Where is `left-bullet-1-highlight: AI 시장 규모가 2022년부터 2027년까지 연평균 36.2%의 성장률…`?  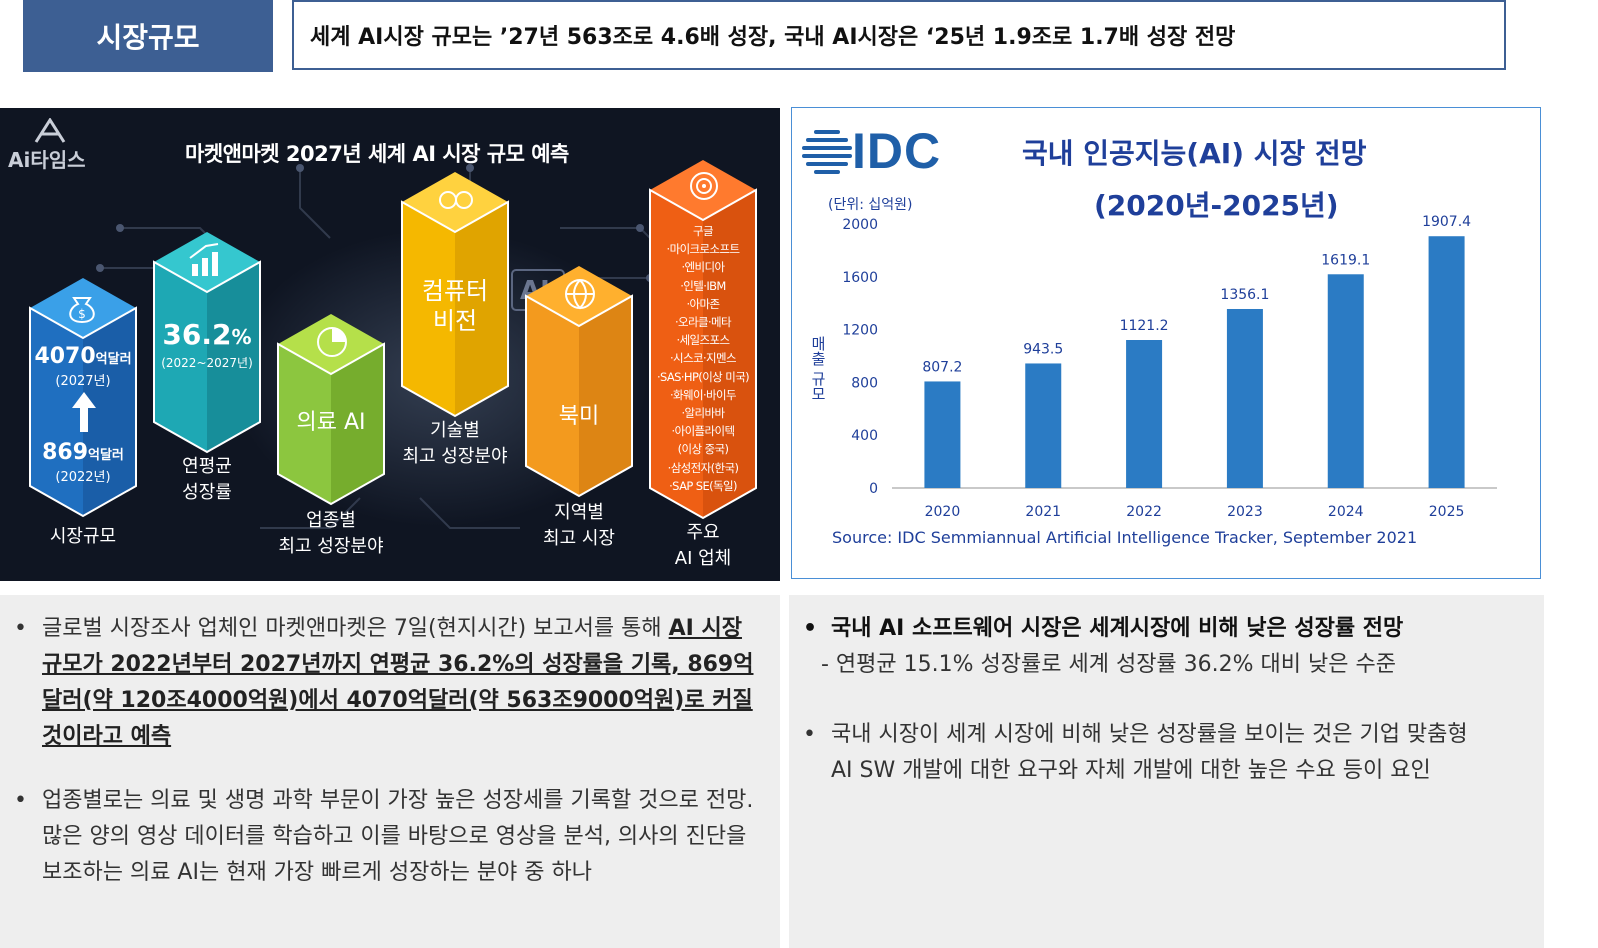
left-bullet-1-highlight: AI 시장 규모가 2022년부터 2027년까지 연평균 36.2%의 성장률… is located at coordinates (398, 682).